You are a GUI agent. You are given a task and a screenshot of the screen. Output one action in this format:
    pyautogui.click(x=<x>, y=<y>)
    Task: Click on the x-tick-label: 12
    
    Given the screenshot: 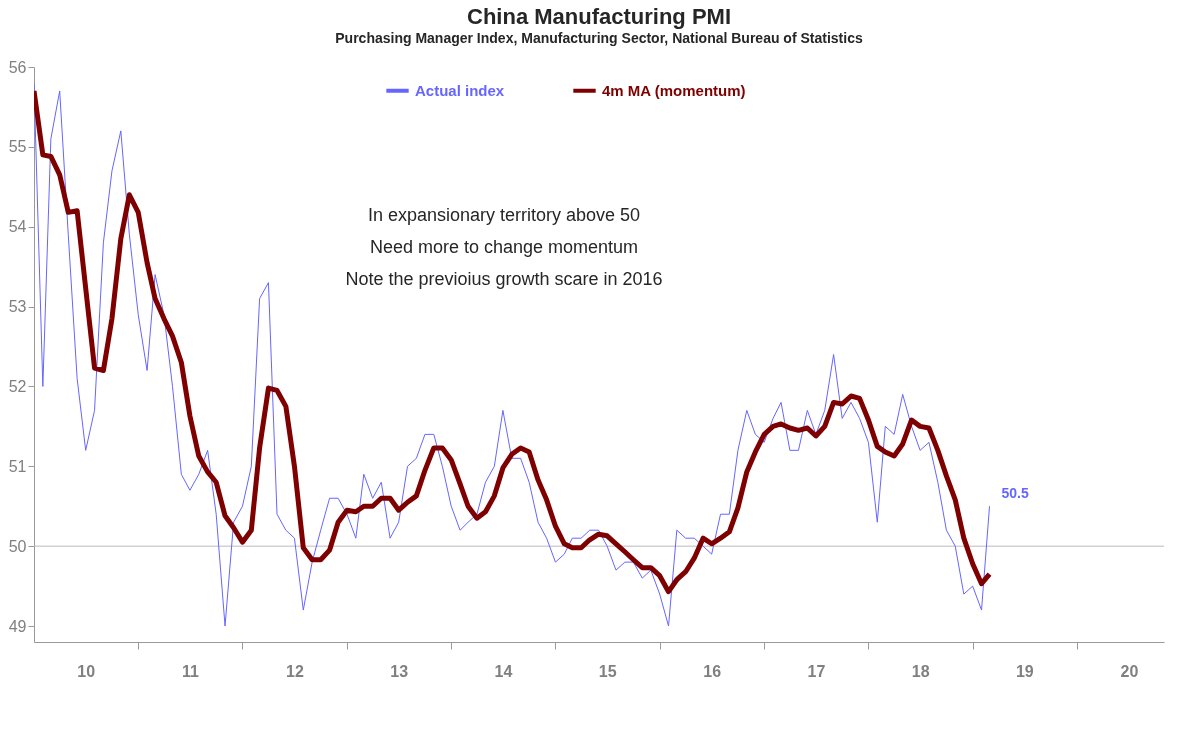 What is the action you would take?
    pyautogui.click(x=295, y=671)
    